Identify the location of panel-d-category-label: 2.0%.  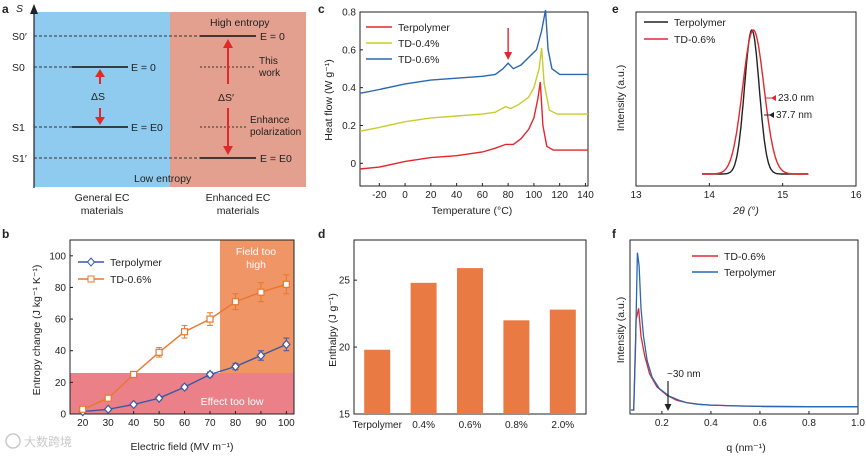
(562, 425).